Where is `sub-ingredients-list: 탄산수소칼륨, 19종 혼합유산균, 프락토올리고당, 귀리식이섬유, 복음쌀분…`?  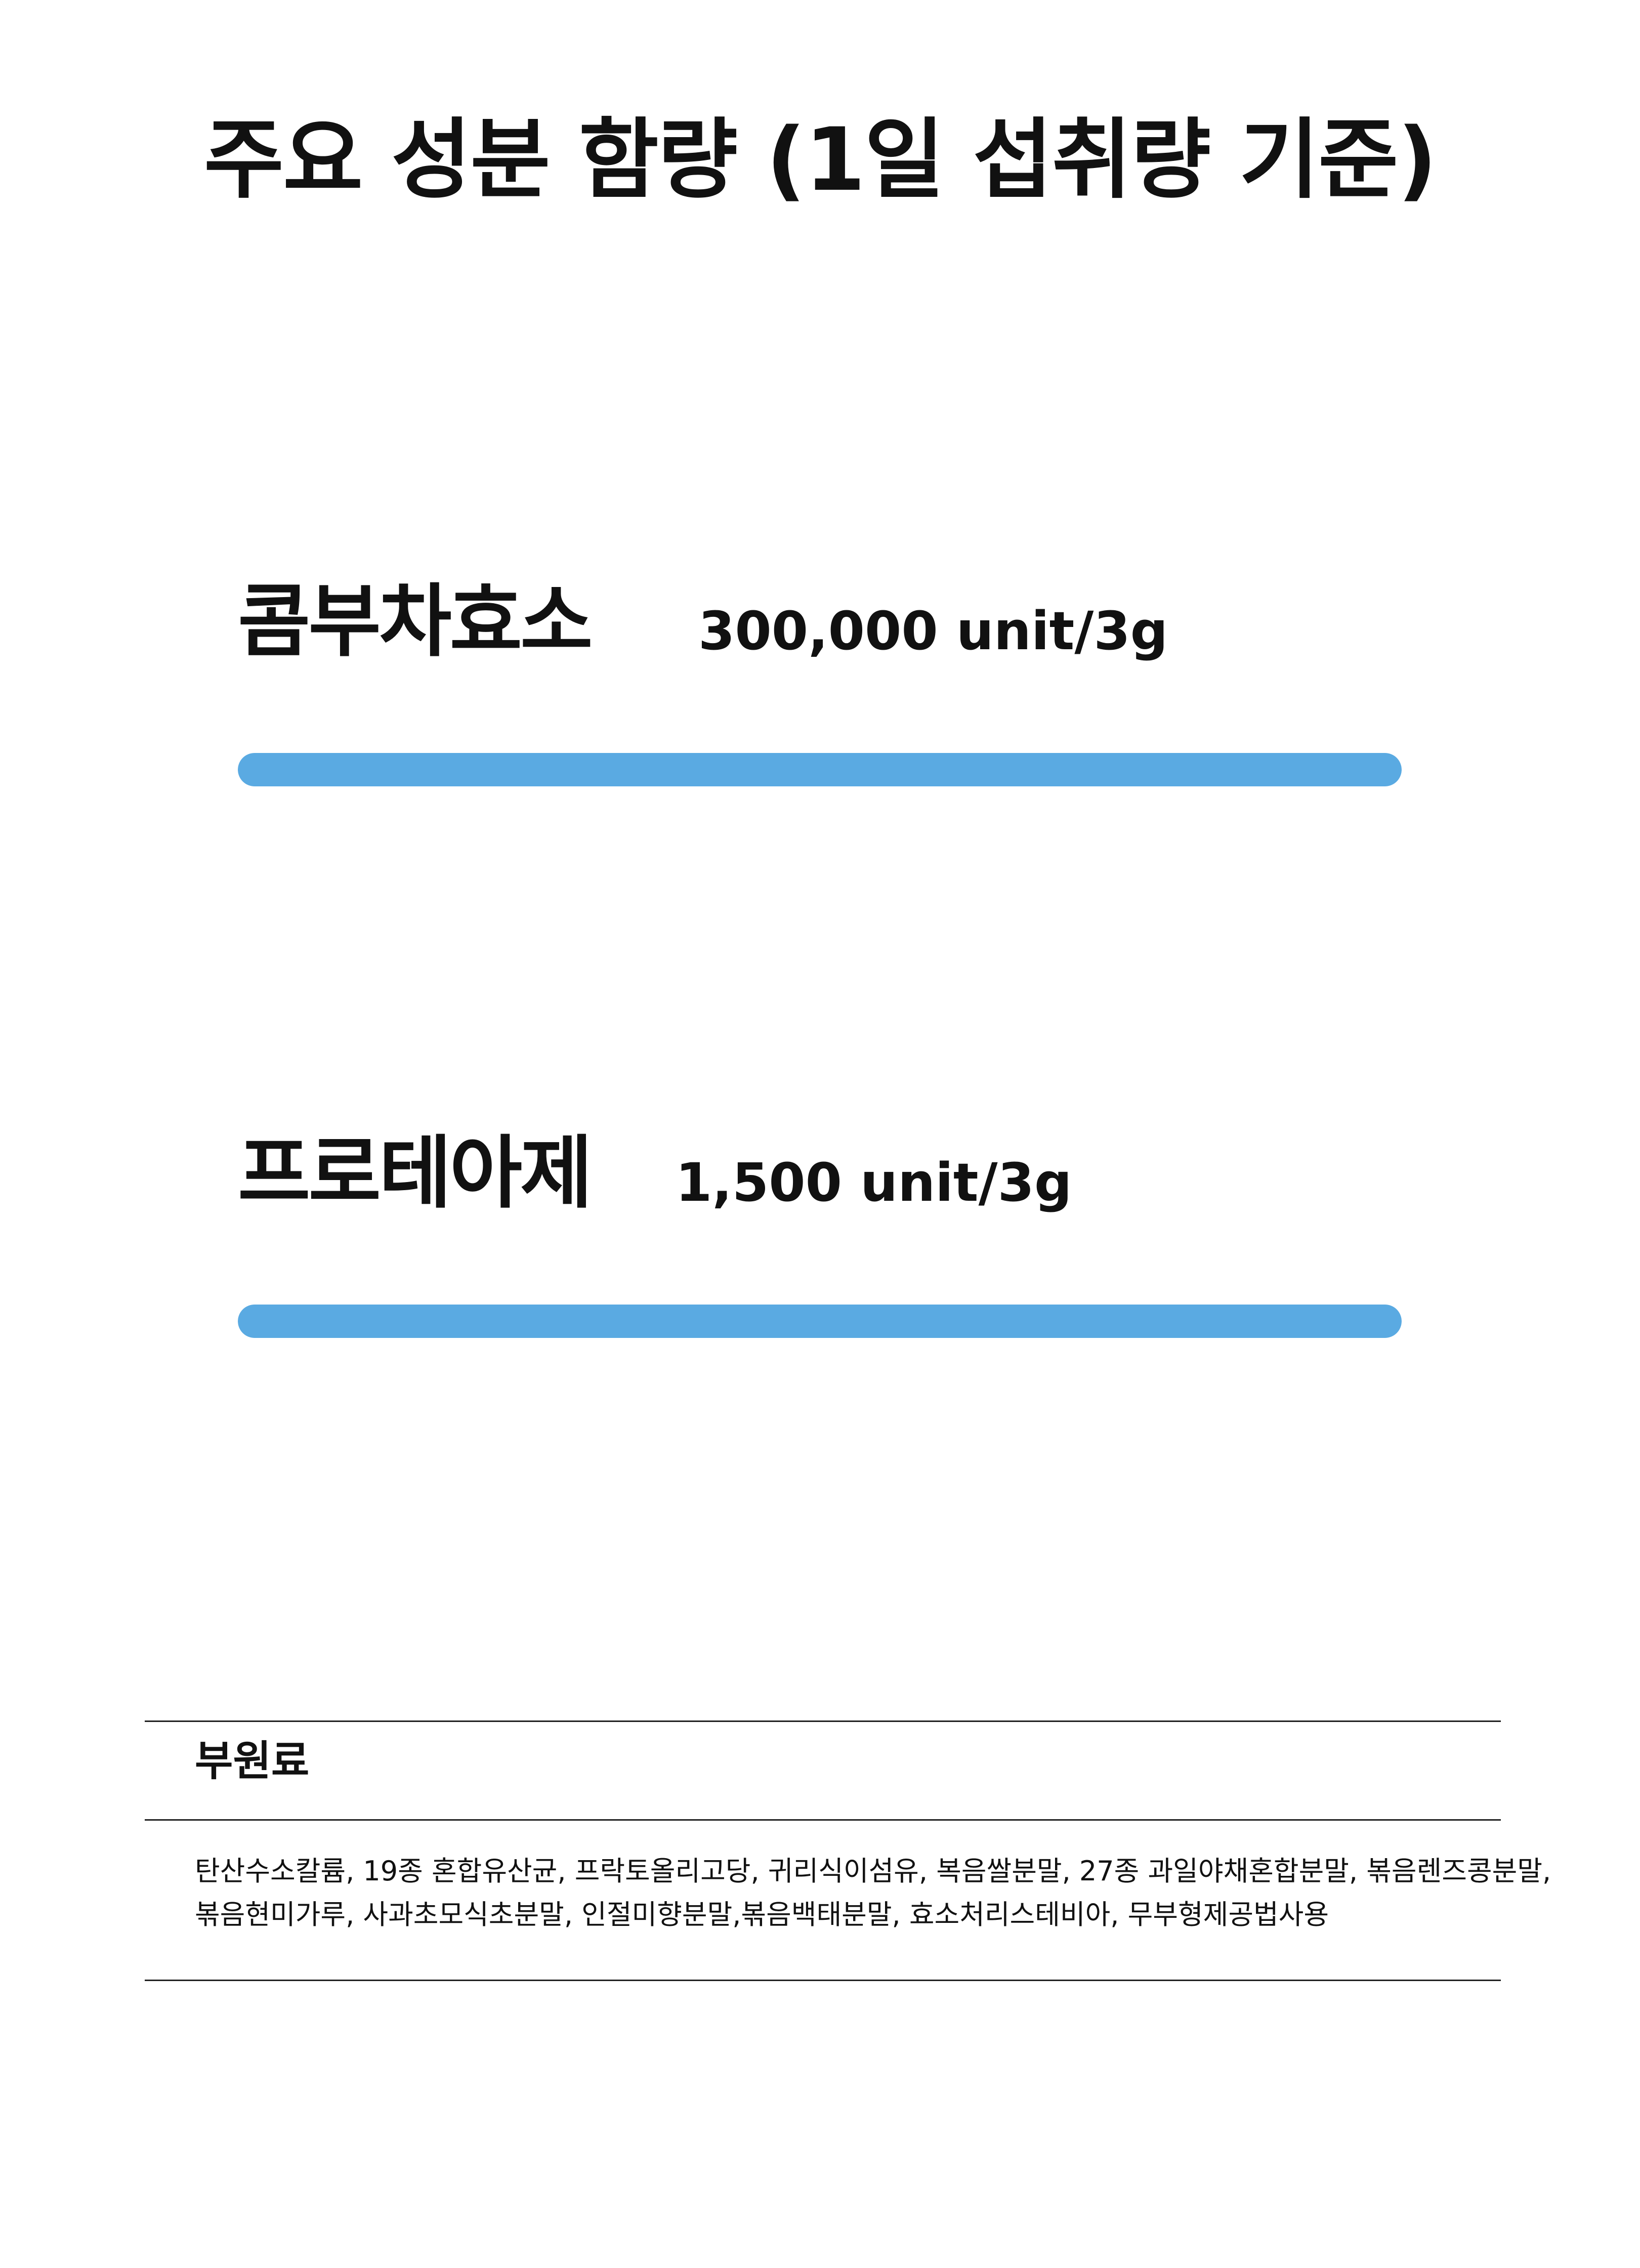 sub-ingredients-list: 탄산수소칼륨, 19종 혼합유산균, 프락토올리고당, 귀리식이섬유, 복음쌀분… is located at coordinates (873, 1893).